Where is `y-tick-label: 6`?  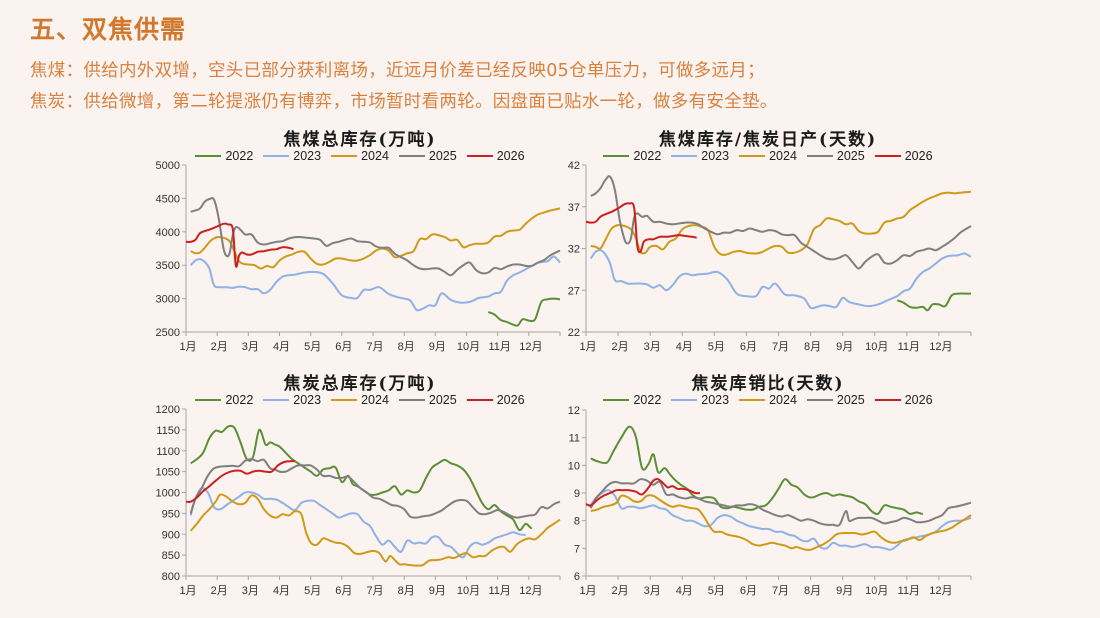
y-tick-label: 6 is located at coordinates (577, 577).